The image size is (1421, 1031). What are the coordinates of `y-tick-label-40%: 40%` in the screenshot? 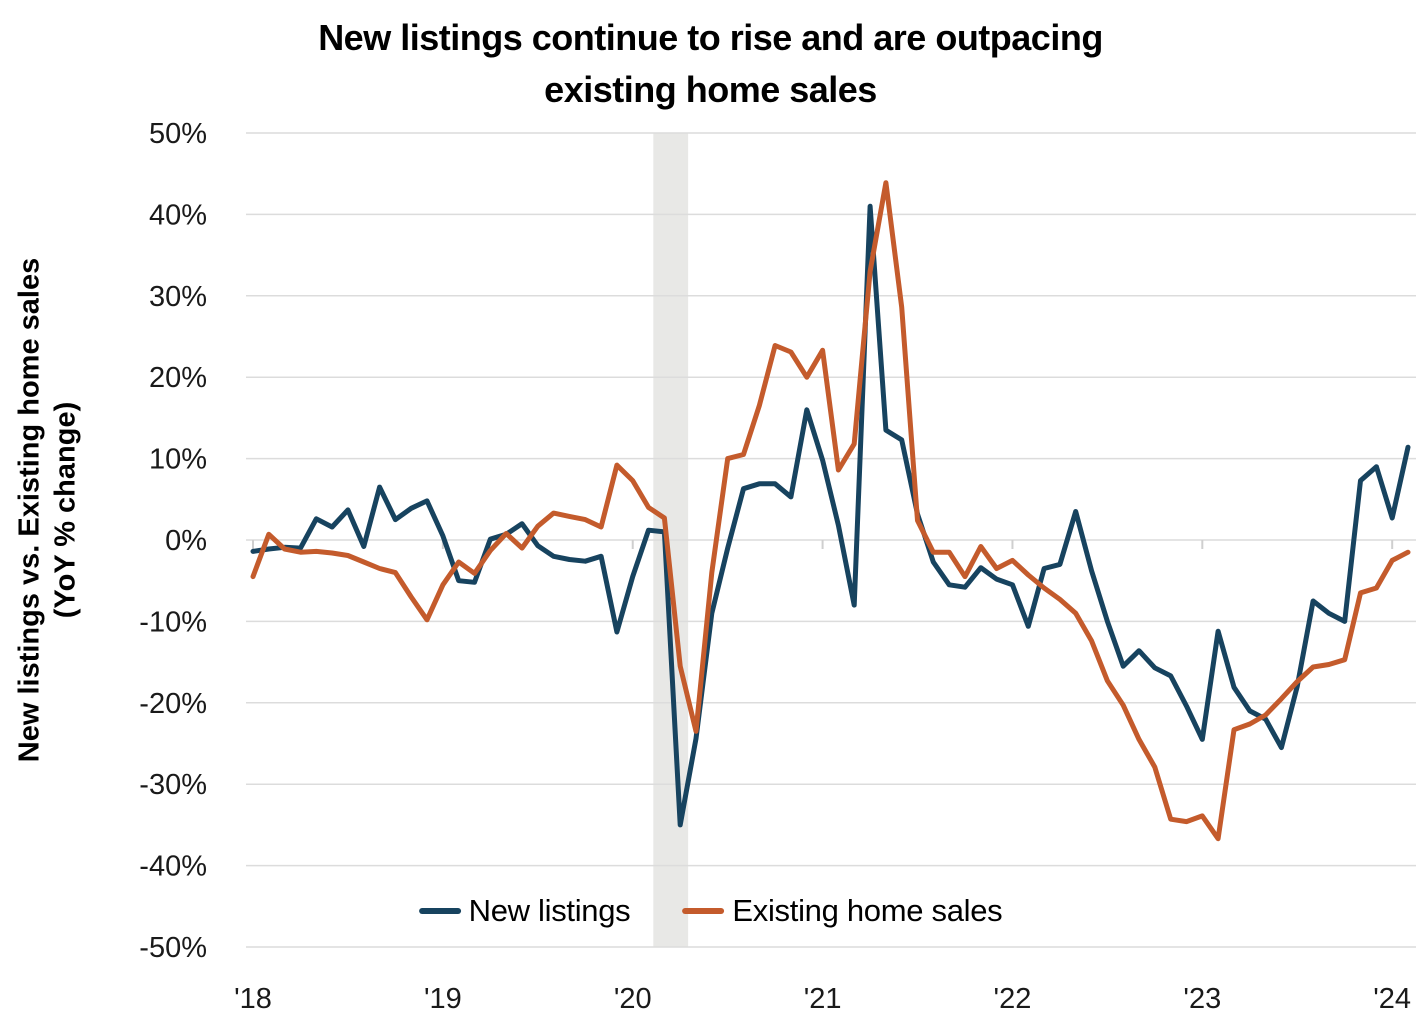 It's located at (178, 215).